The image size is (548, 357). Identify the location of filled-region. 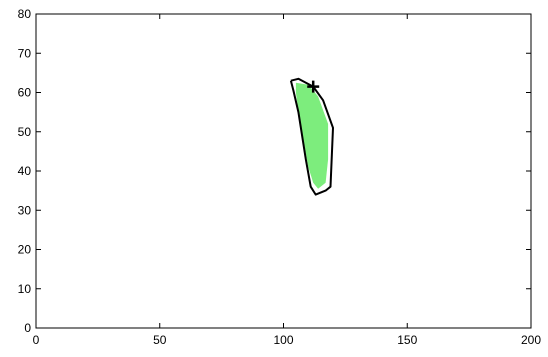
(312, 135).